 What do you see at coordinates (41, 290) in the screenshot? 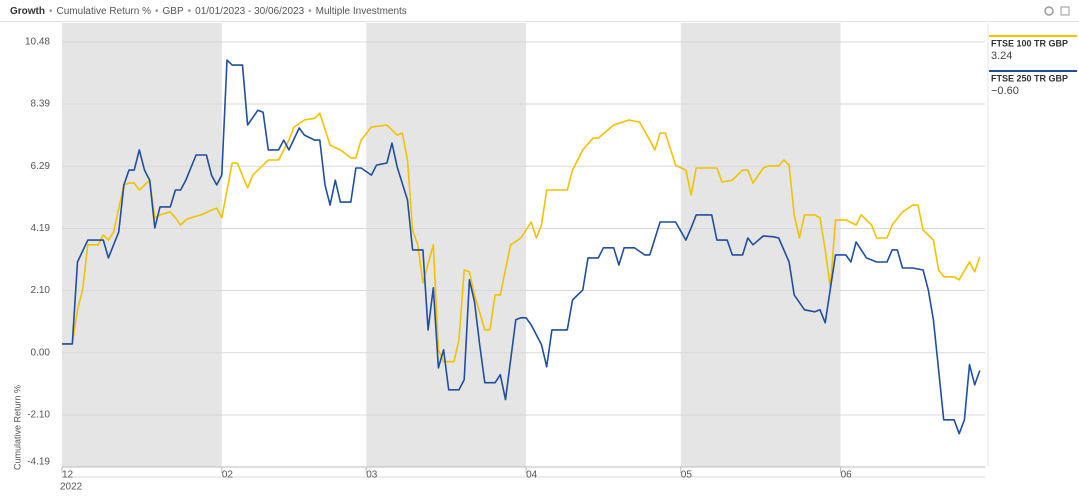
I see `y-tick-label: 2.10` at bounding box center [41, 290].